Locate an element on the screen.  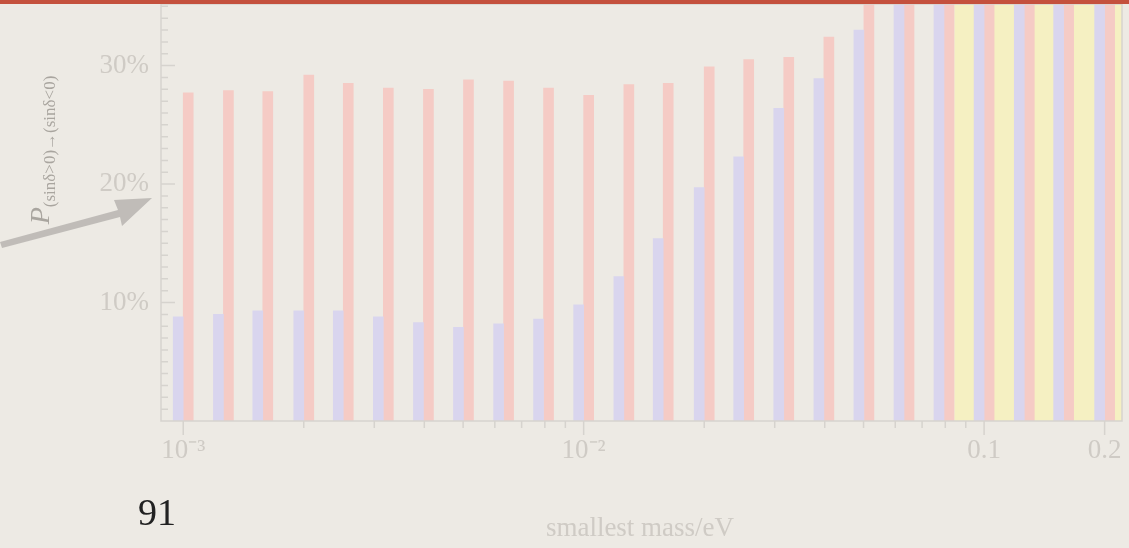
text: 91 is located at coordinates (157, 512).